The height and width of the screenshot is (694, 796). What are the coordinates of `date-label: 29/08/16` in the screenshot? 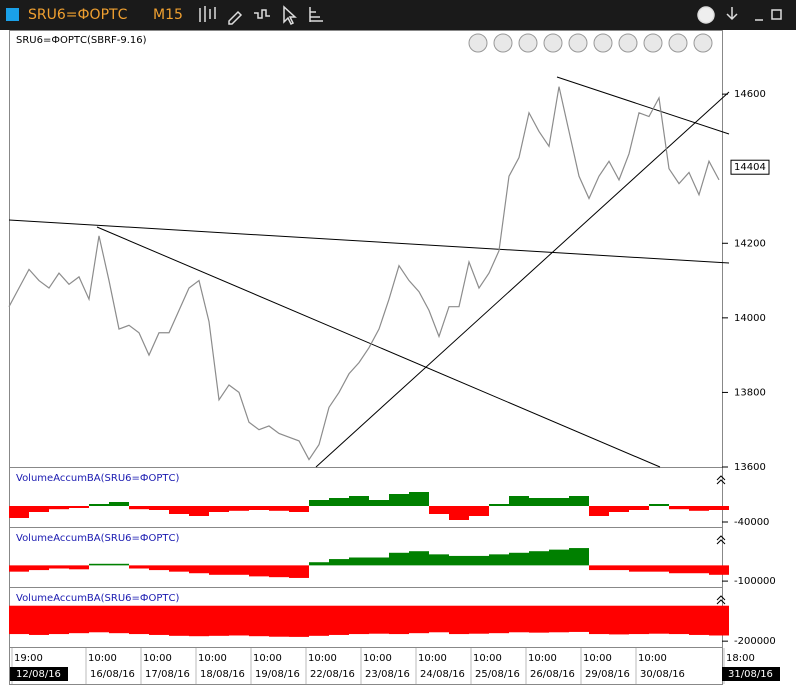 It's located at (607, 674).